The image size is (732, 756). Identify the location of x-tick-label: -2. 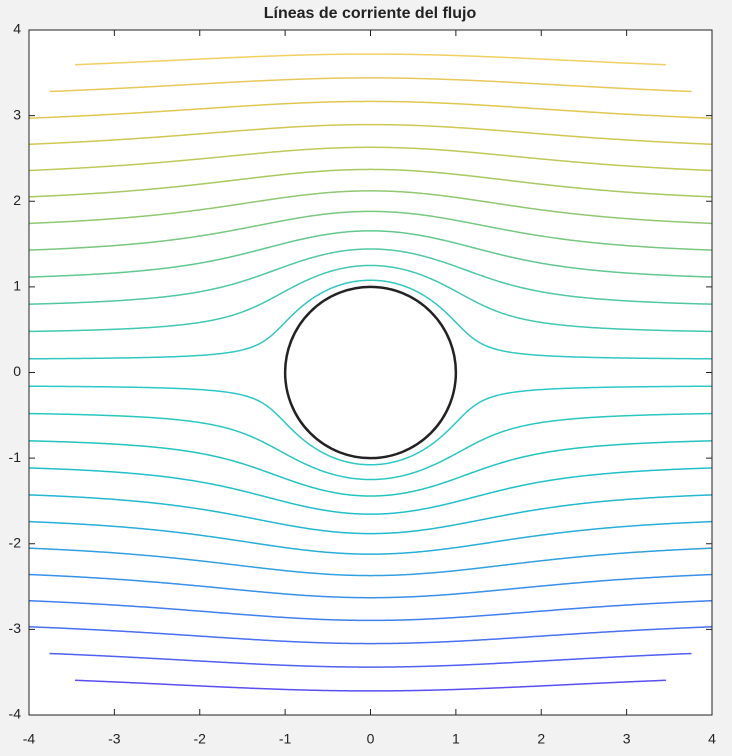
(200, 739).